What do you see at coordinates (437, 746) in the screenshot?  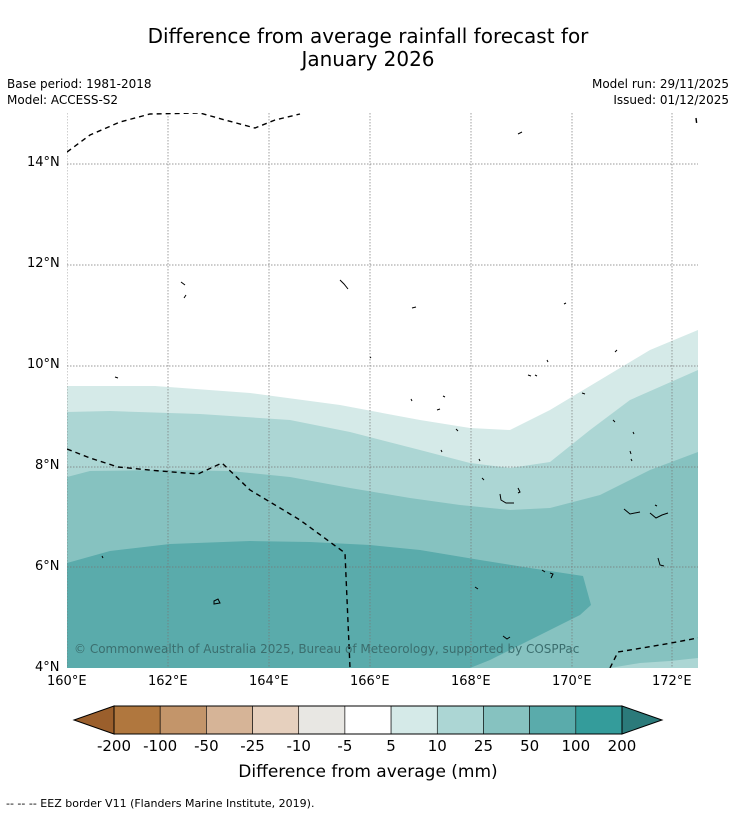 I see `colorbar-tick-label: 10` at bounding box center [437, 746].